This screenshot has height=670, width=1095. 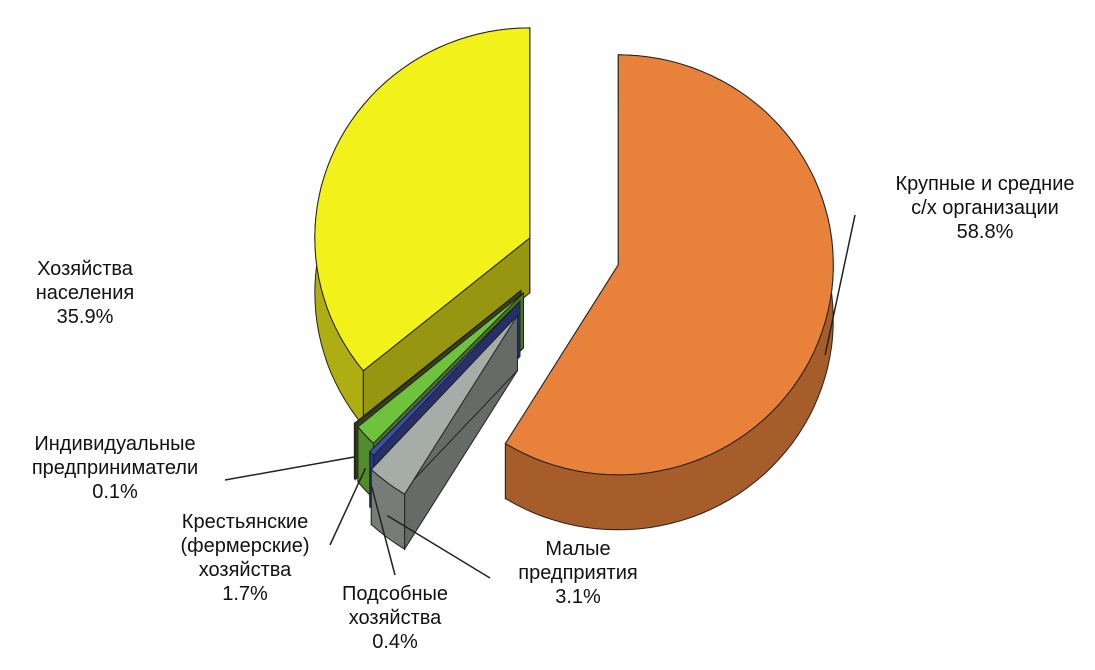 What do you see at coordinates (245, 594) in the screenshot?
I see `slice-value-label: 1.7%` at bounding box center [245, 594].